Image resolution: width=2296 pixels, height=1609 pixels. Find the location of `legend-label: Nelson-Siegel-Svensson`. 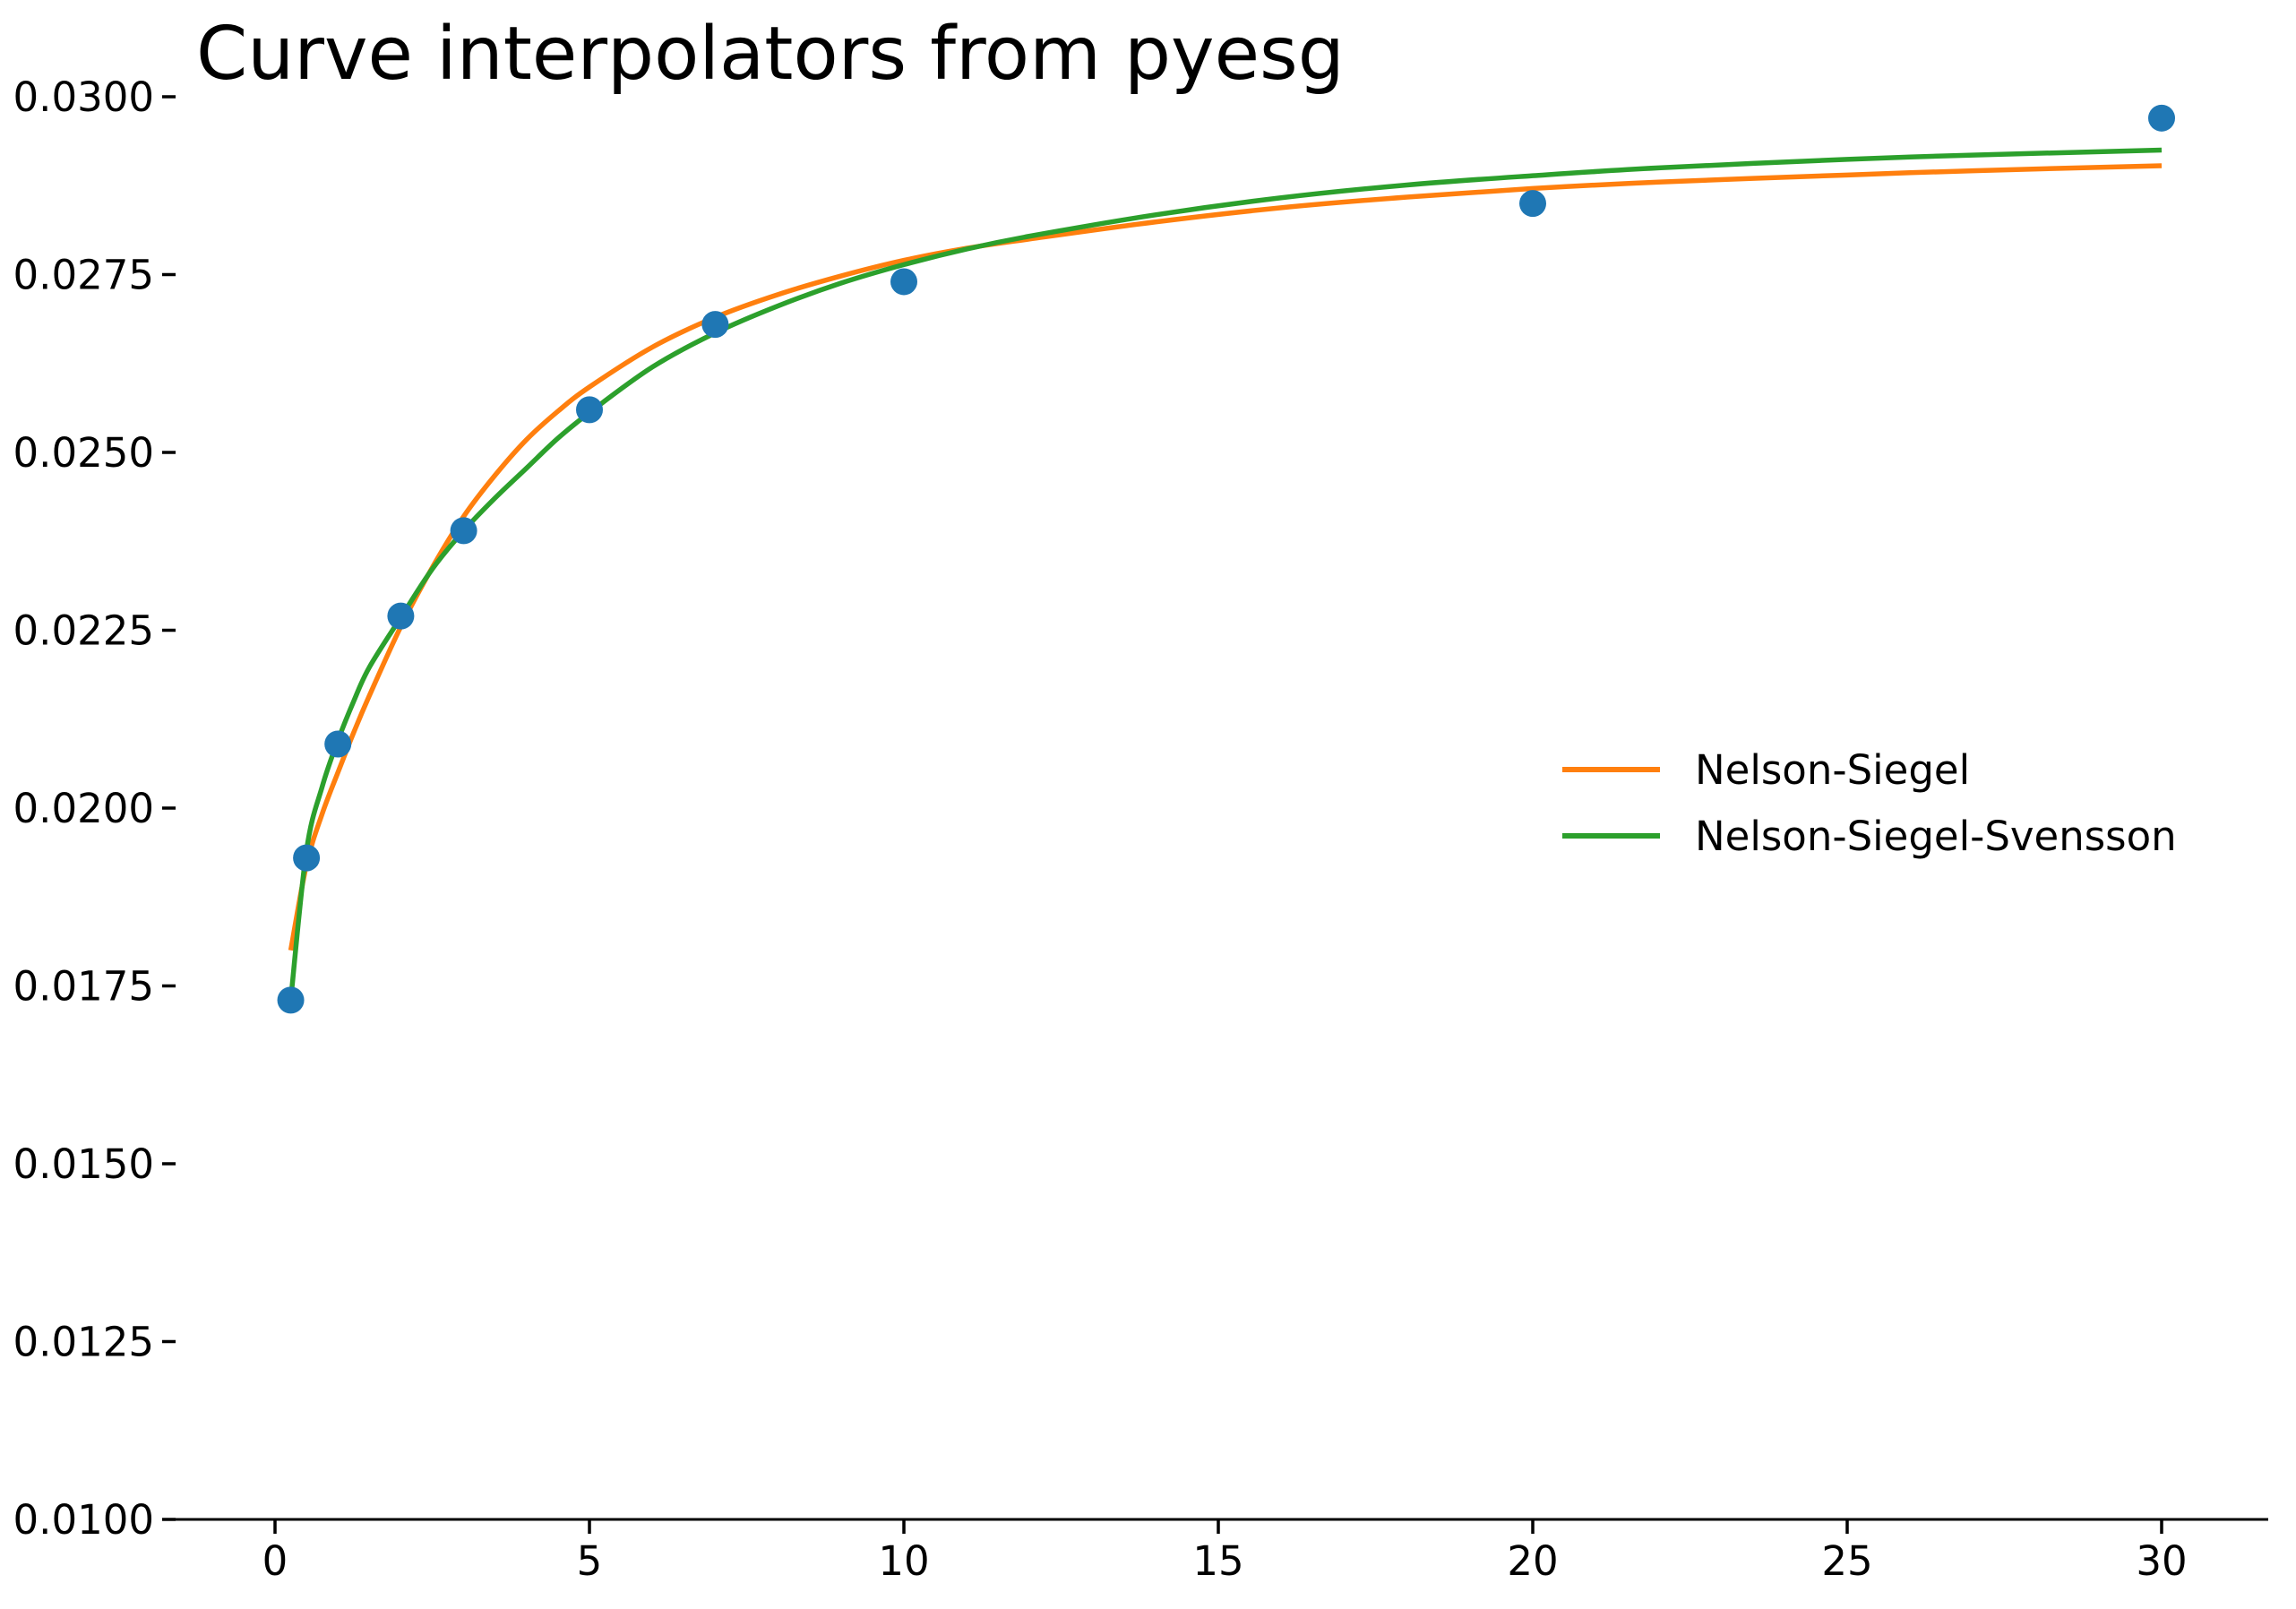

legend-label: Nelson-Siegel-Svensson is located at coordinates (1936, 836).